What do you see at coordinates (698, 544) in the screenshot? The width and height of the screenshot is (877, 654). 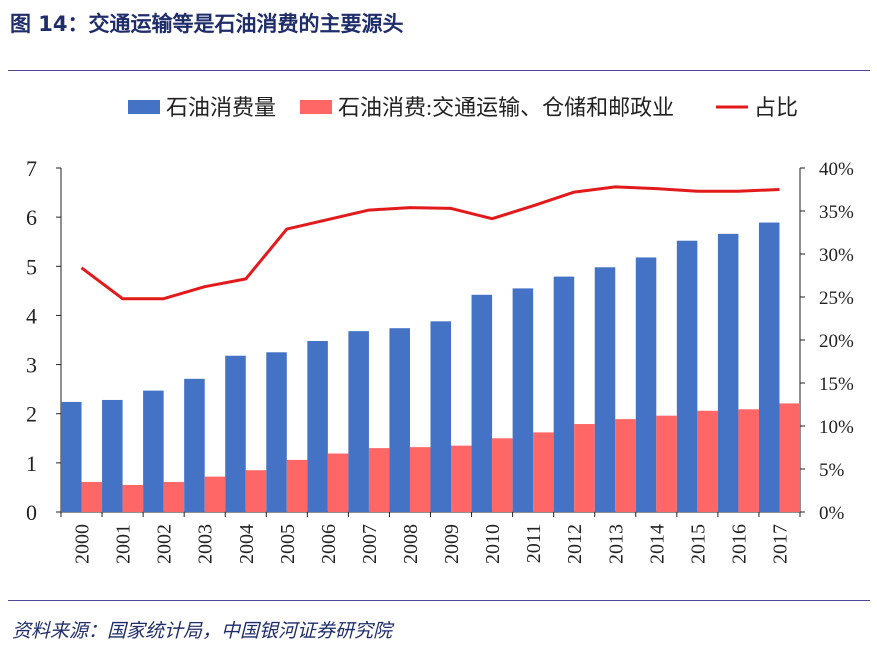 I see `x-tick-label: 2015` at bounding box center [698, 544].